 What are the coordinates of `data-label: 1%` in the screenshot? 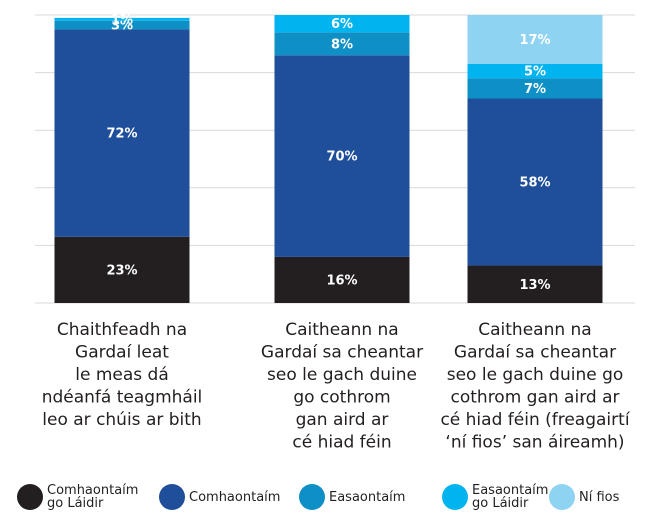 It's located at (122, 20).